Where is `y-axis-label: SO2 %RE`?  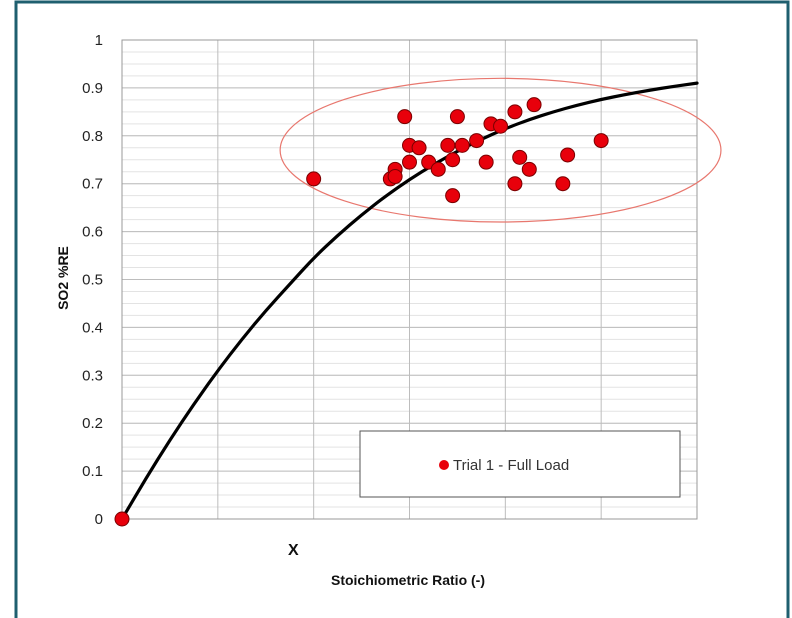 y-axis-label: SO2 %RE is located at coordinates (63, 278).